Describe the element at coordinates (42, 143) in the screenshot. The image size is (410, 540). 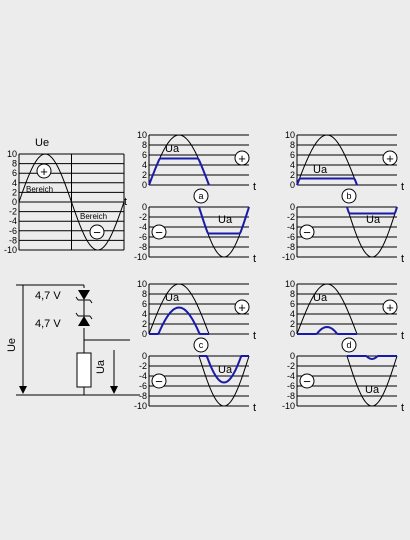
I see `input-chart-title: Ue` at that location.